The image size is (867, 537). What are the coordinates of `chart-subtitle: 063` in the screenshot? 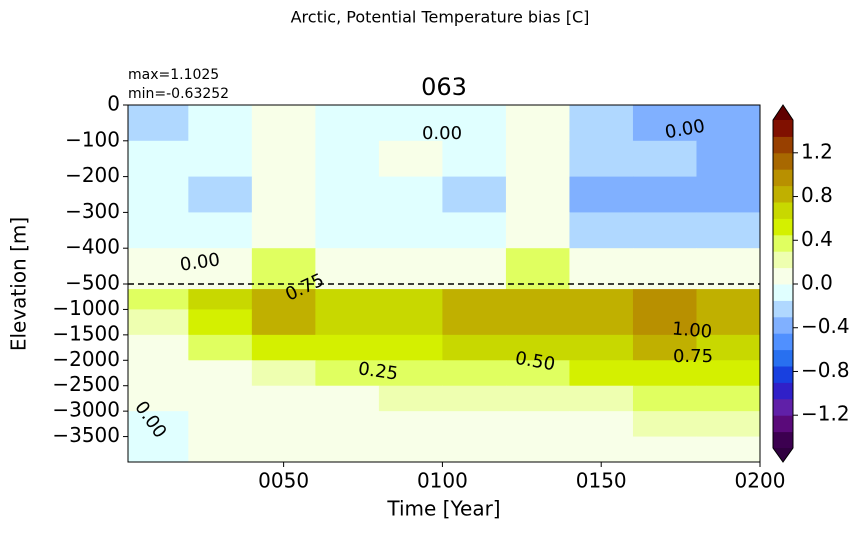 It's located at (444, 87).